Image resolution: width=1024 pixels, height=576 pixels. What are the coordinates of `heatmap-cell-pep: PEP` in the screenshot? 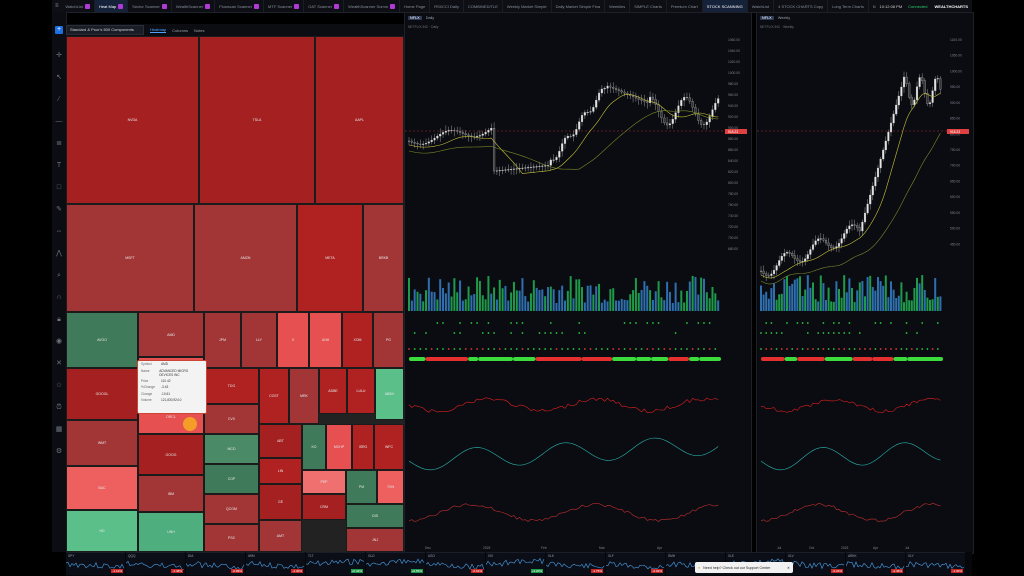 It's located at (324, 482).